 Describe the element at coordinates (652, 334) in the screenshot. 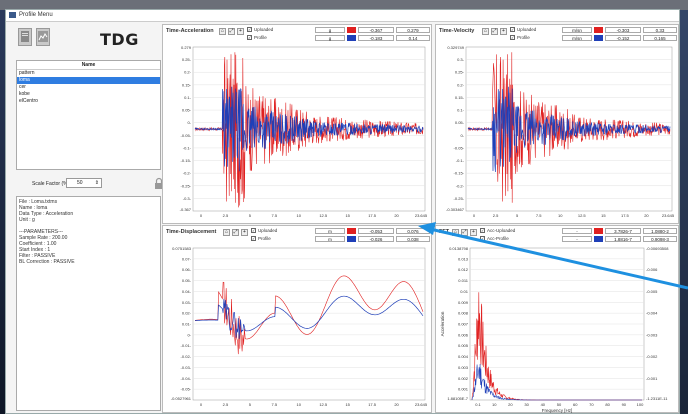

I see `y2-tick-label: -0.003` at that location.